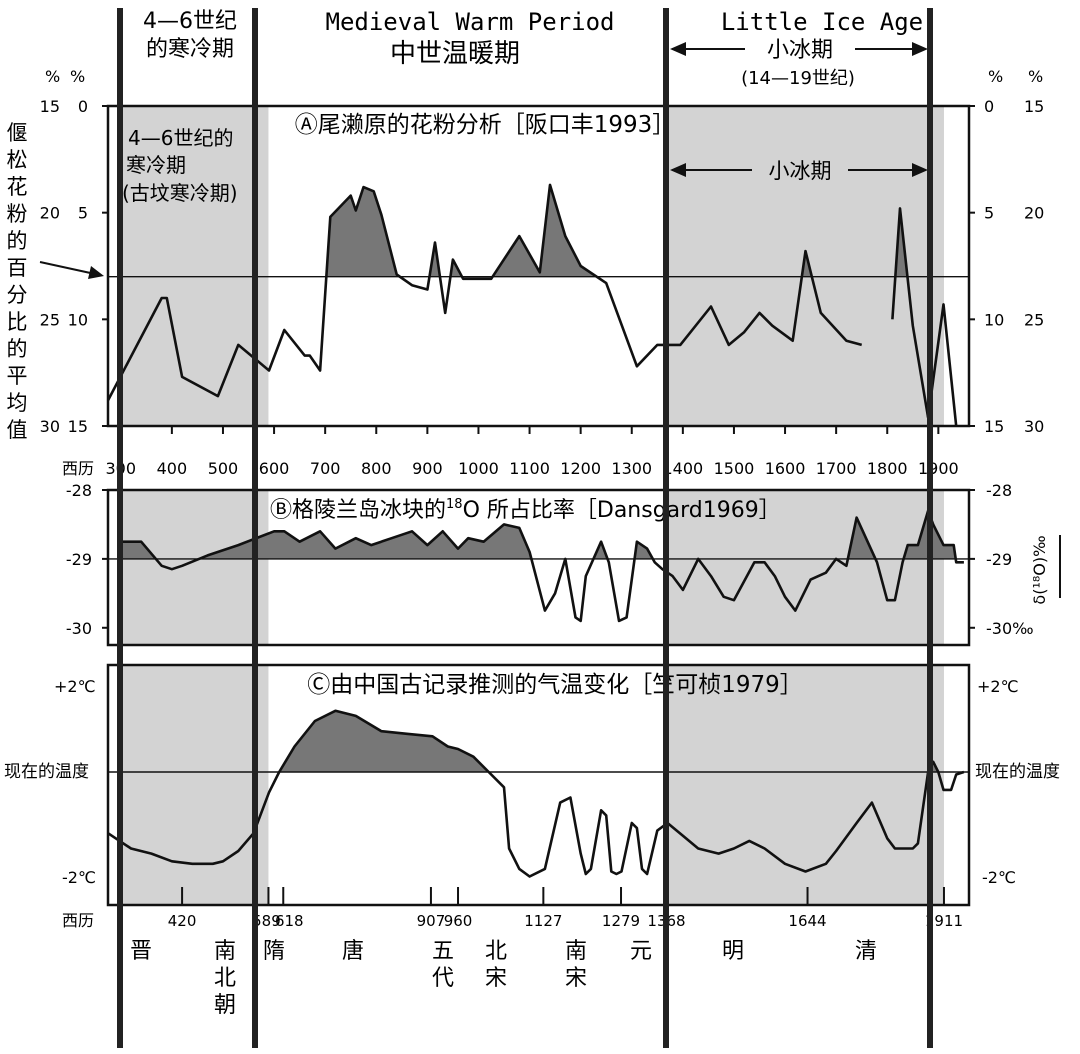 The image size is (1080, 1054). What do you see at coordinates (78, 468) in the screenshot?
I see `panel-a-x-axis-label: 西历` at bounding box center [78, 468].